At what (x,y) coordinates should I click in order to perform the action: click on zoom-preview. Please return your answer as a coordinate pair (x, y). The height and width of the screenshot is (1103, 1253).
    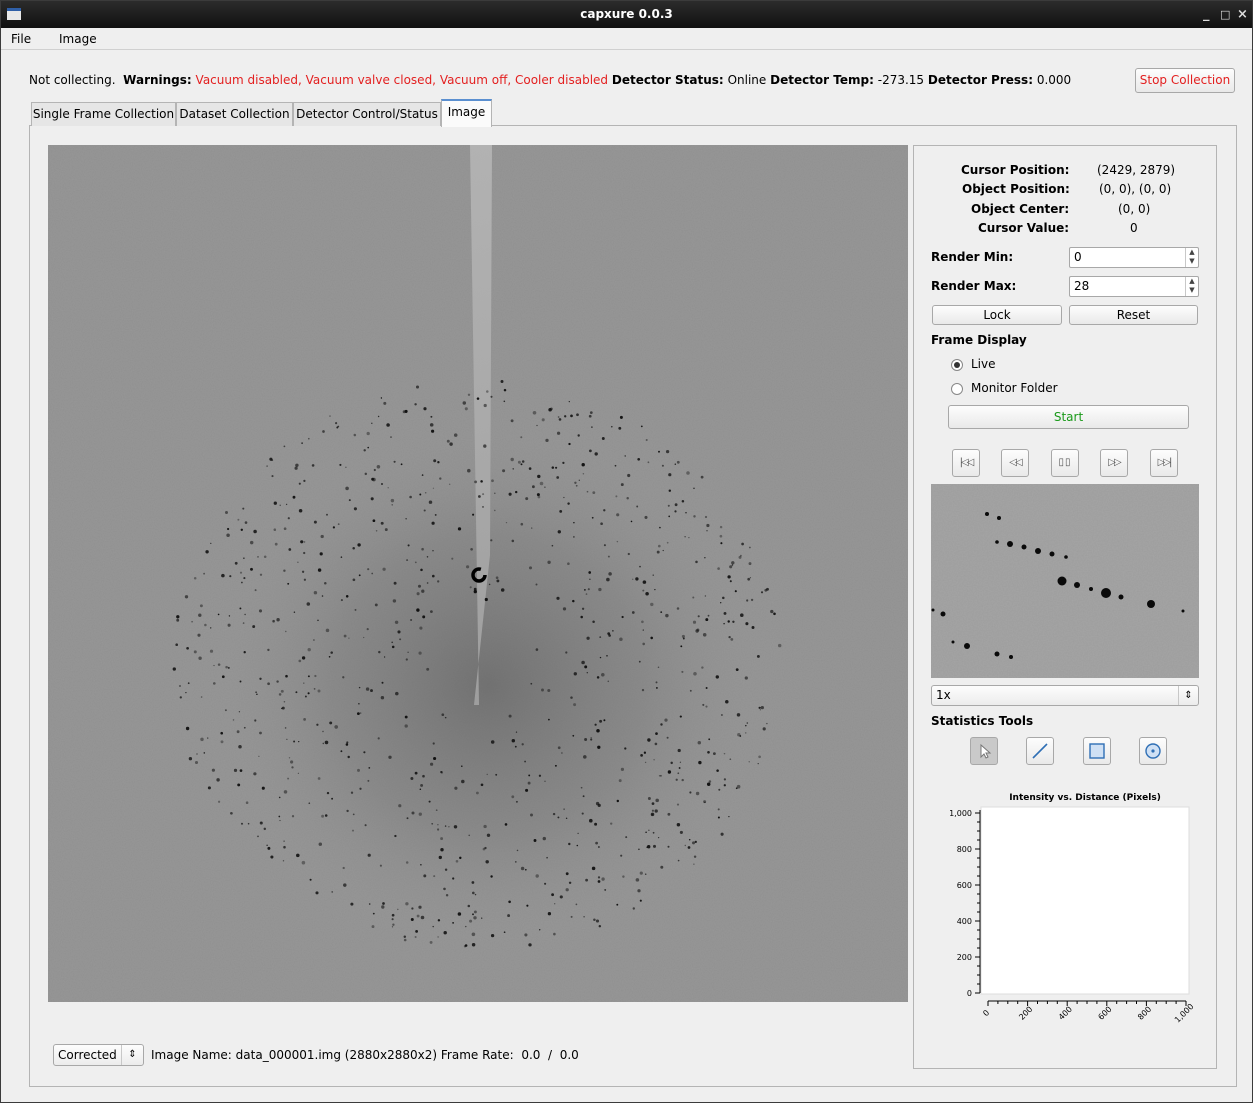
    Looking at the image, I should click on (1065, 581).